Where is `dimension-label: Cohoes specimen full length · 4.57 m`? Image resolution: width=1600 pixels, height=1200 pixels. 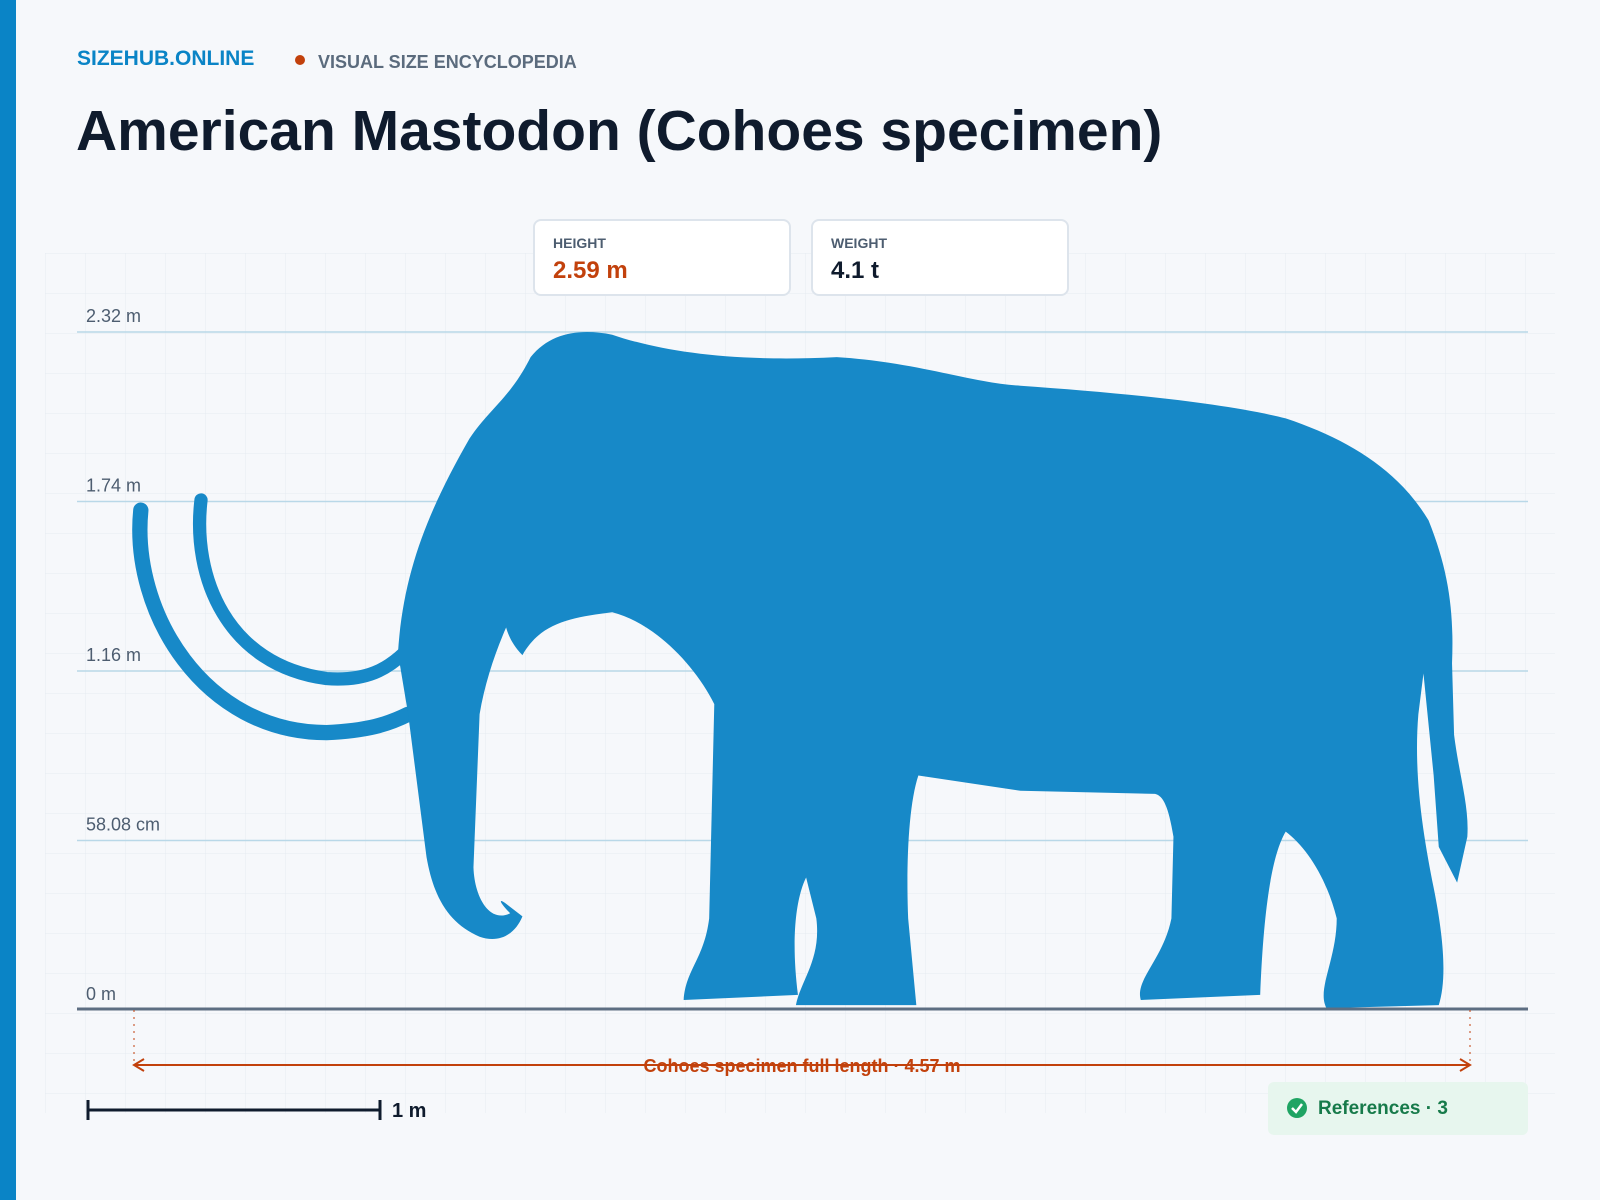 dimension-label: Cohoes specimen full length · 4.57 m is located at coordinates (801, 1066).